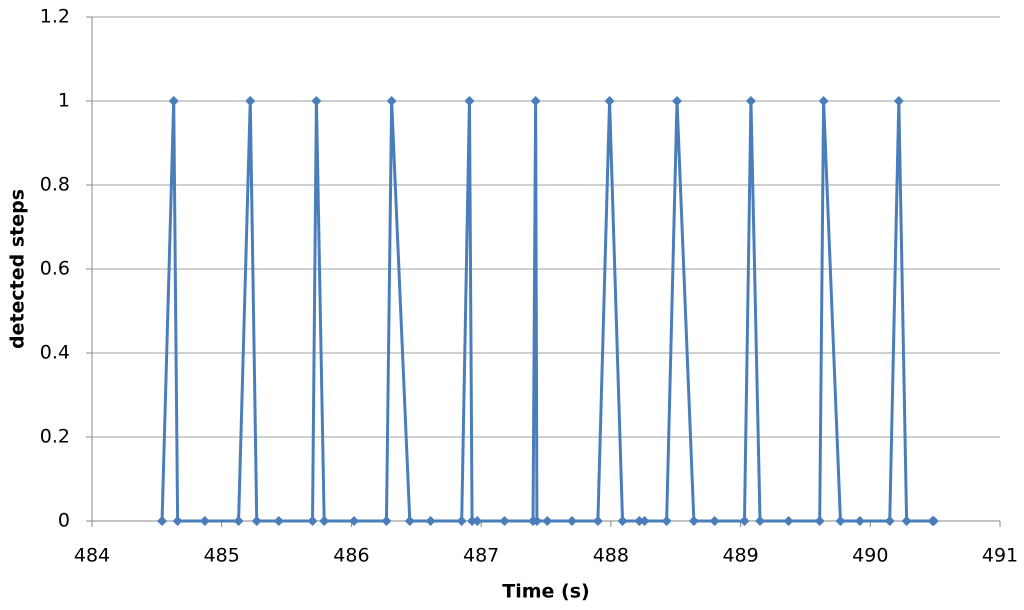  Describe the element at coordinates (611, 556) in the screenshot. I see `x-tick-label: 488` at that location.